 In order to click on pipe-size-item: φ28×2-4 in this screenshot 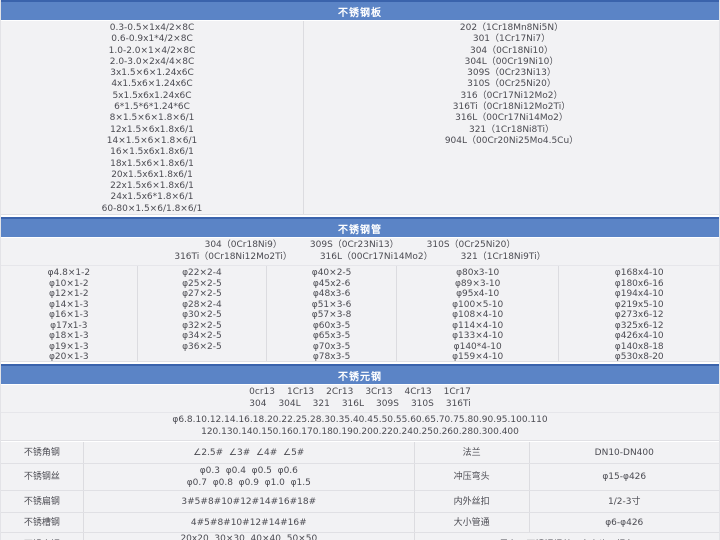, I will do `click(202, 304)`.